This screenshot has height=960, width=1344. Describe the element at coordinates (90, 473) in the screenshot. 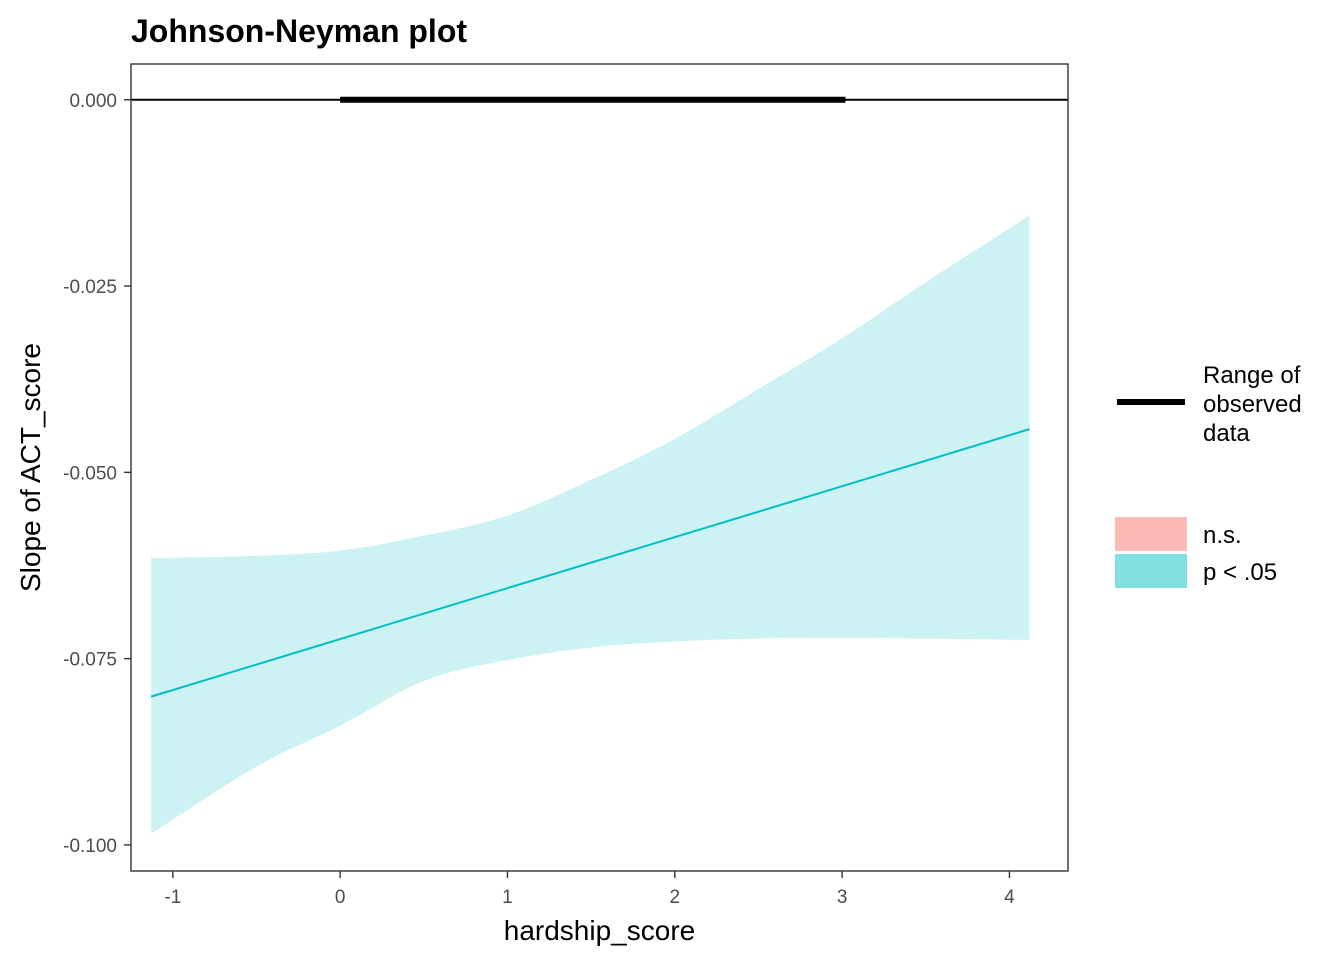

I see `y-tick-label: -0.050` at that location.